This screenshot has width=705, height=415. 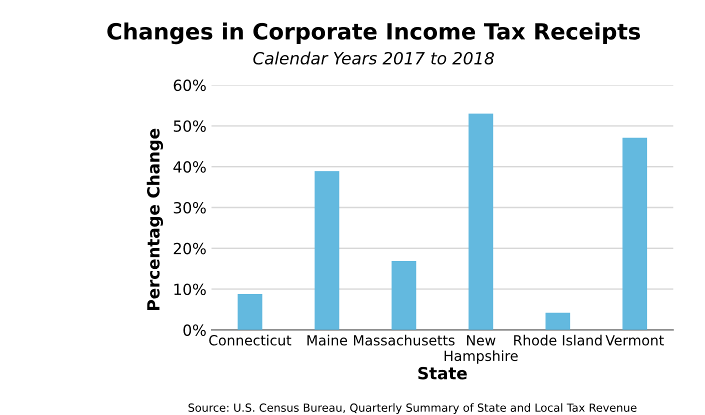 What do you see at coordinates (250, 340) in the screenshot?
I see `x-tick-label: Connecticut` at bounding box center [250, 340].